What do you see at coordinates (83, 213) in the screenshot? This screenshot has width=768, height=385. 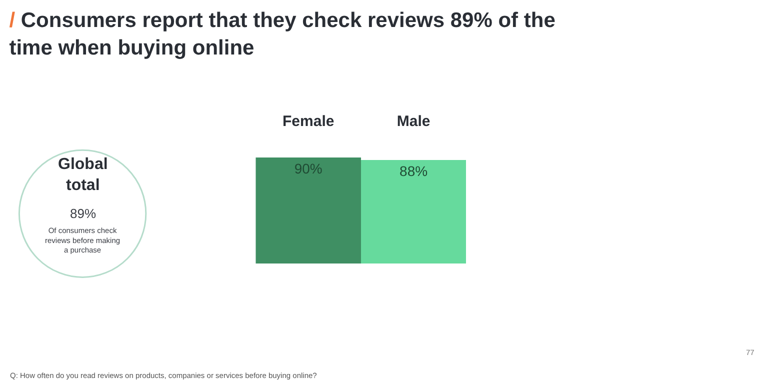 I see `text: 89%` at bounding box center [83, 213].